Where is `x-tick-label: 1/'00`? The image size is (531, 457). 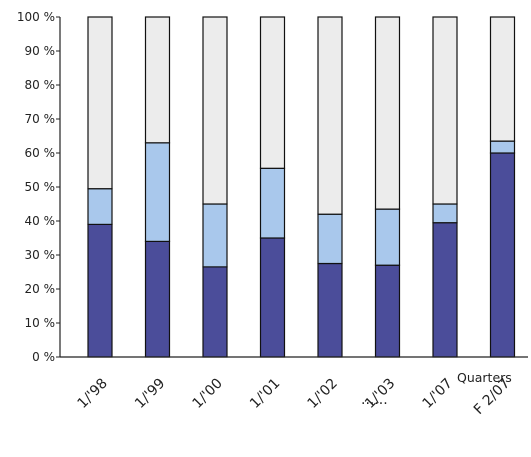
x-tick-label: 1/'00 is located at coordinates (208, 394).